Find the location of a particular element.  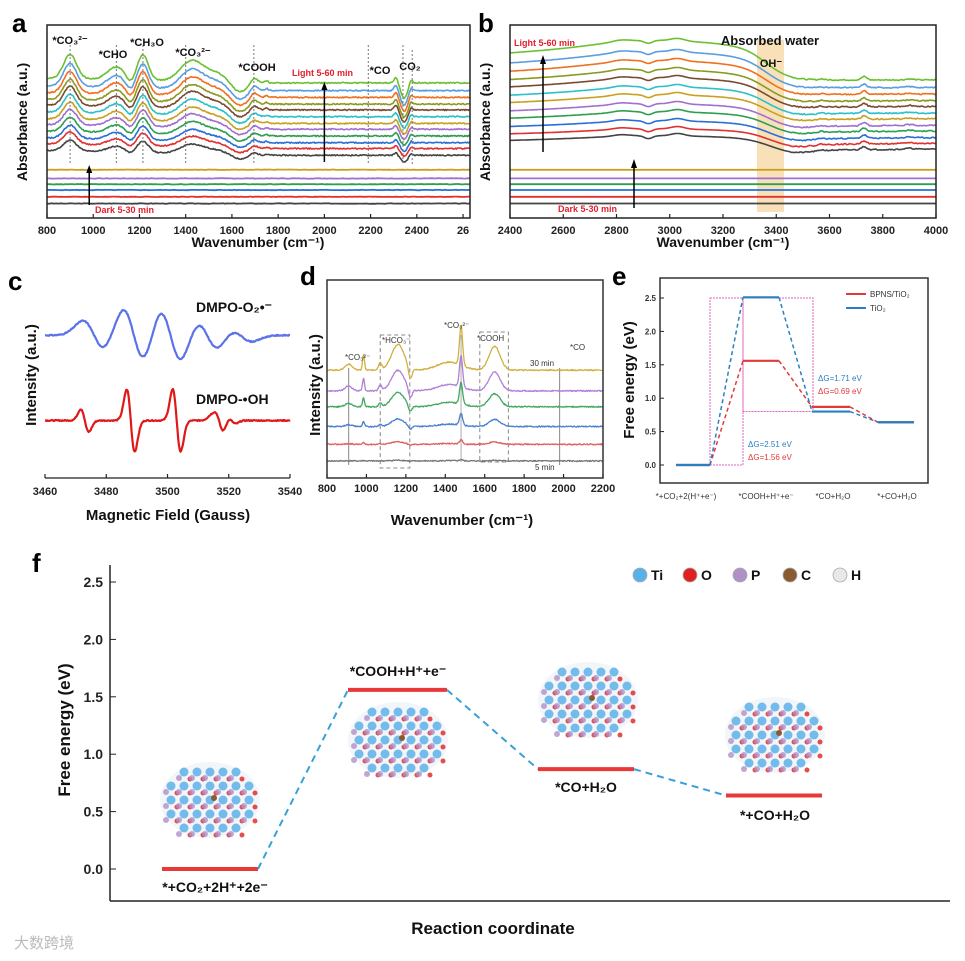

panel-c-x-ticks: 3460 3480 3500 3520 3540 is located at coordinates (167, 486).